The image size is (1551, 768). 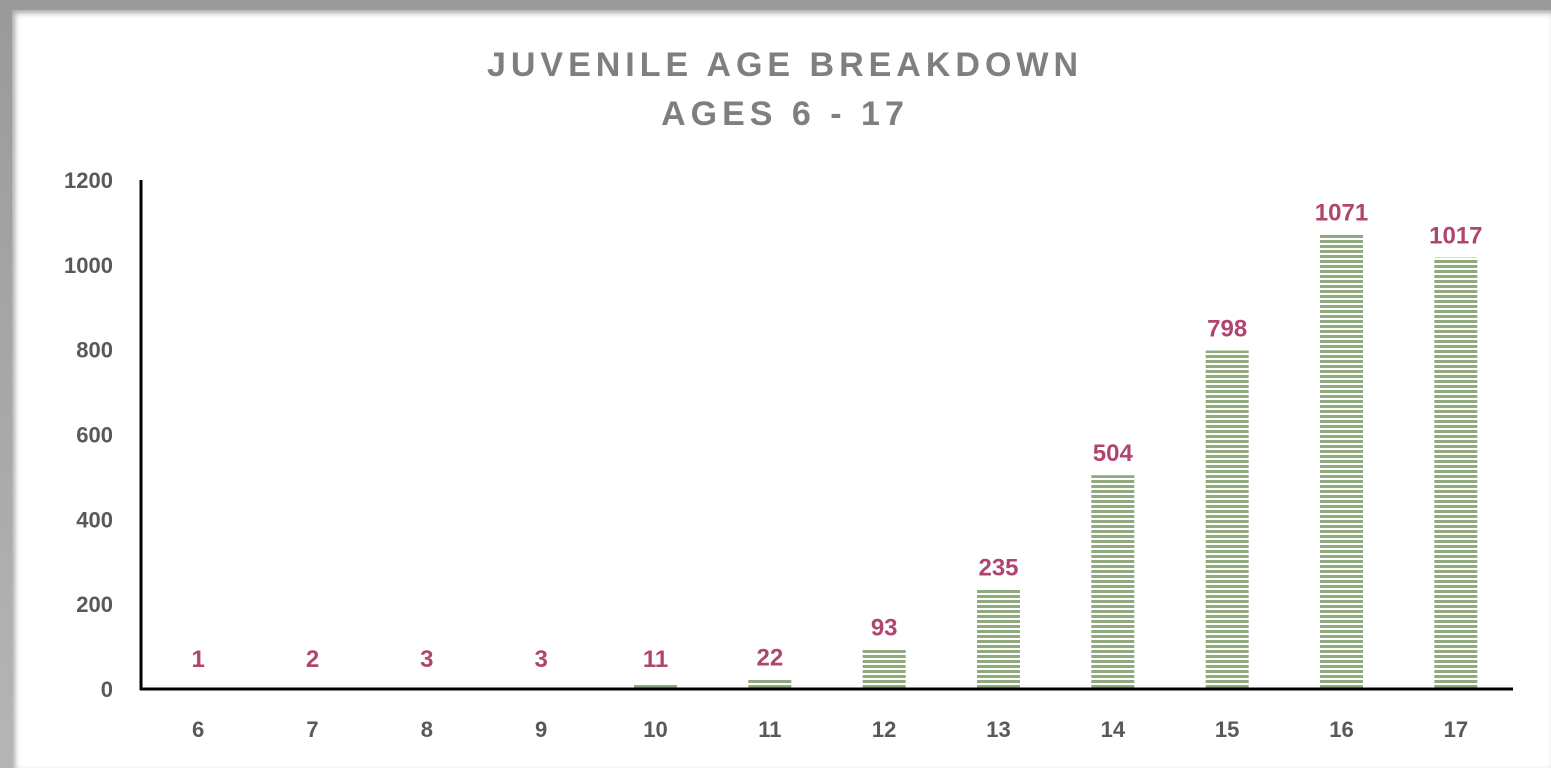 What do you see at coordinates (94, 350) in the screenshot?
I see `y-tick-800: 800` at bounding box center [94, 350].